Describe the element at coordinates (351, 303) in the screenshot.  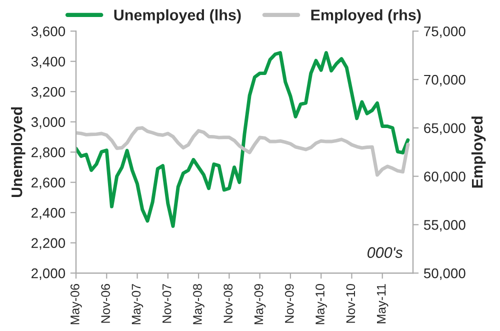
I see `x-tick-label: Nov-10` at that location.